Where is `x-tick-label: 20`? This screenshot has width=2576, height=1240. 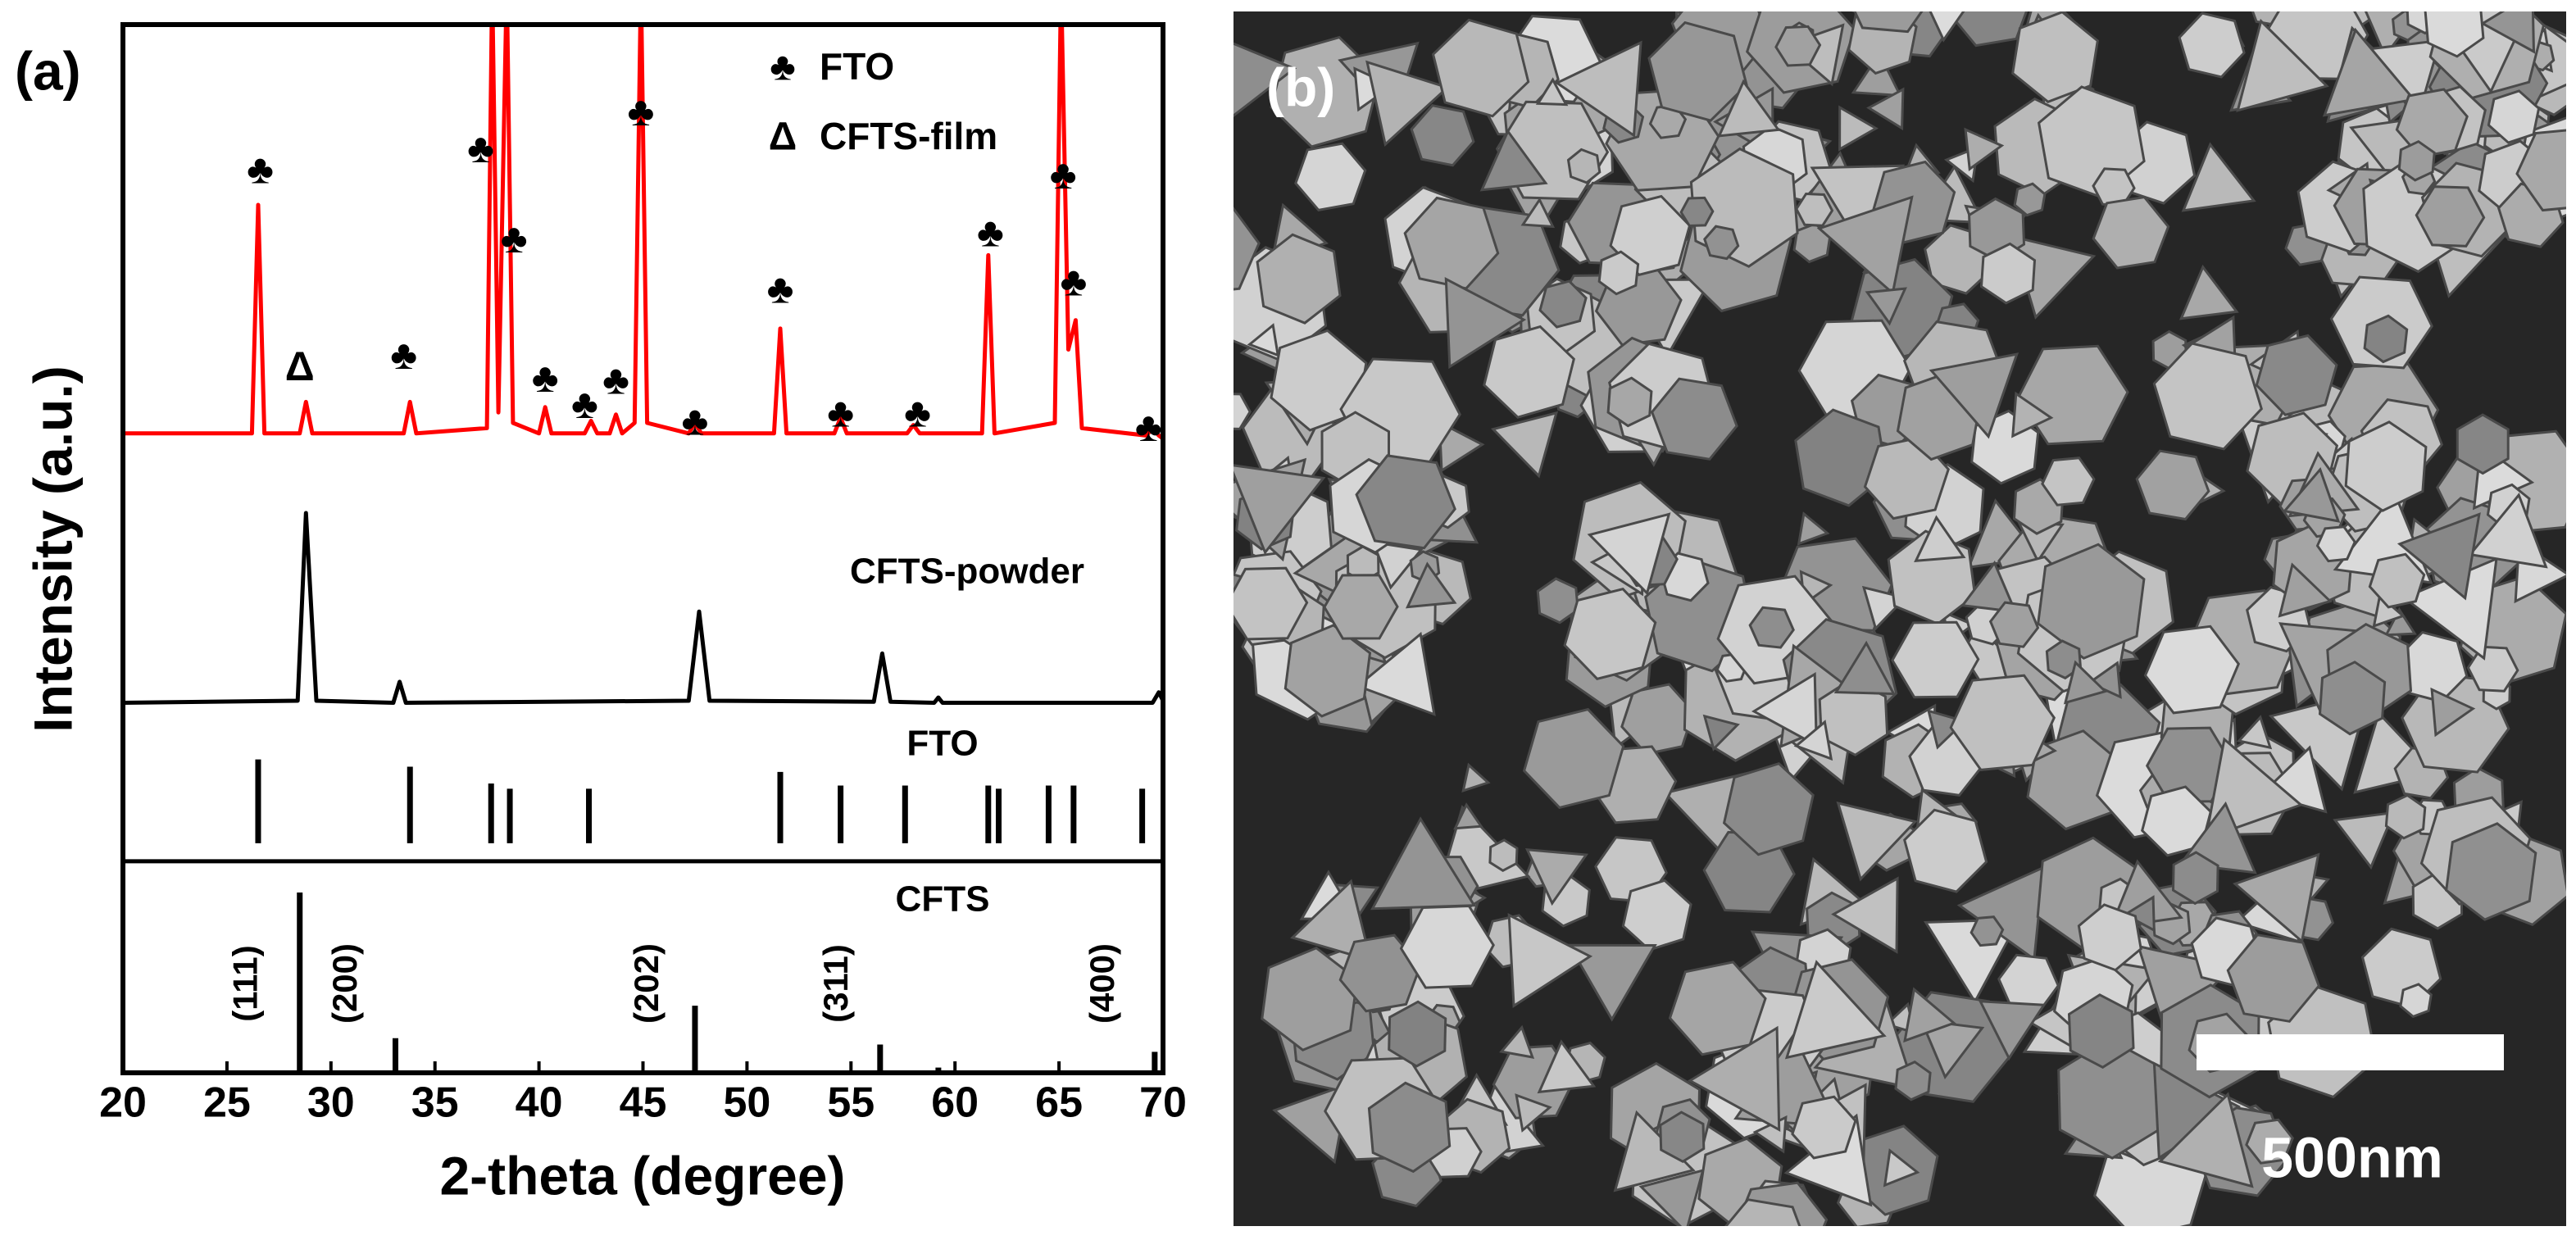 x-tick-label: 20 is located at coordinates (123, 1103).